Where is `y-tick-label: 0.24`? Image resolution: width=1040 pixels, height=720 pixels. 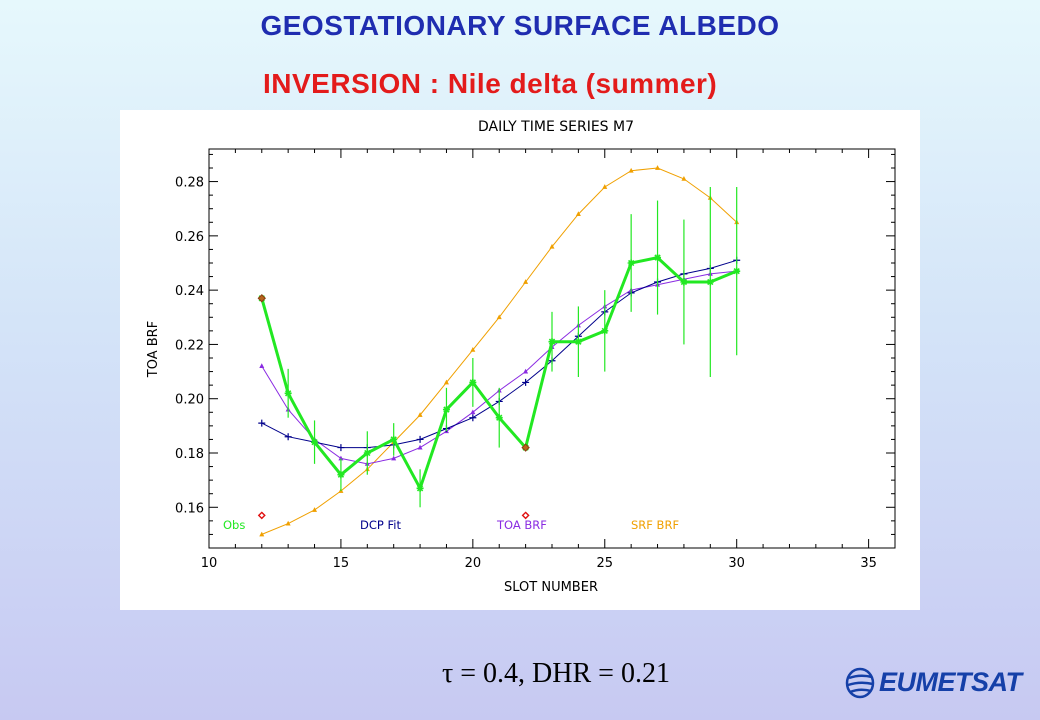 y-tick-label: 0.24 is located at coordinates (189, 291).